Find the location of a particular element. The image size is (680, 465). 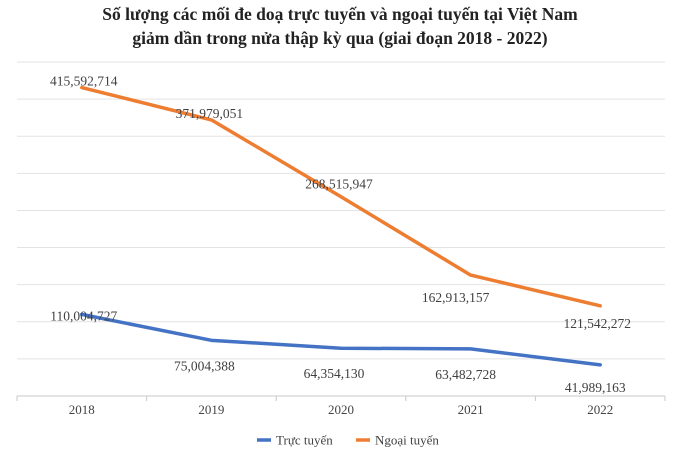

x-tick-label: 2021 is located at coordinates (471, 409).